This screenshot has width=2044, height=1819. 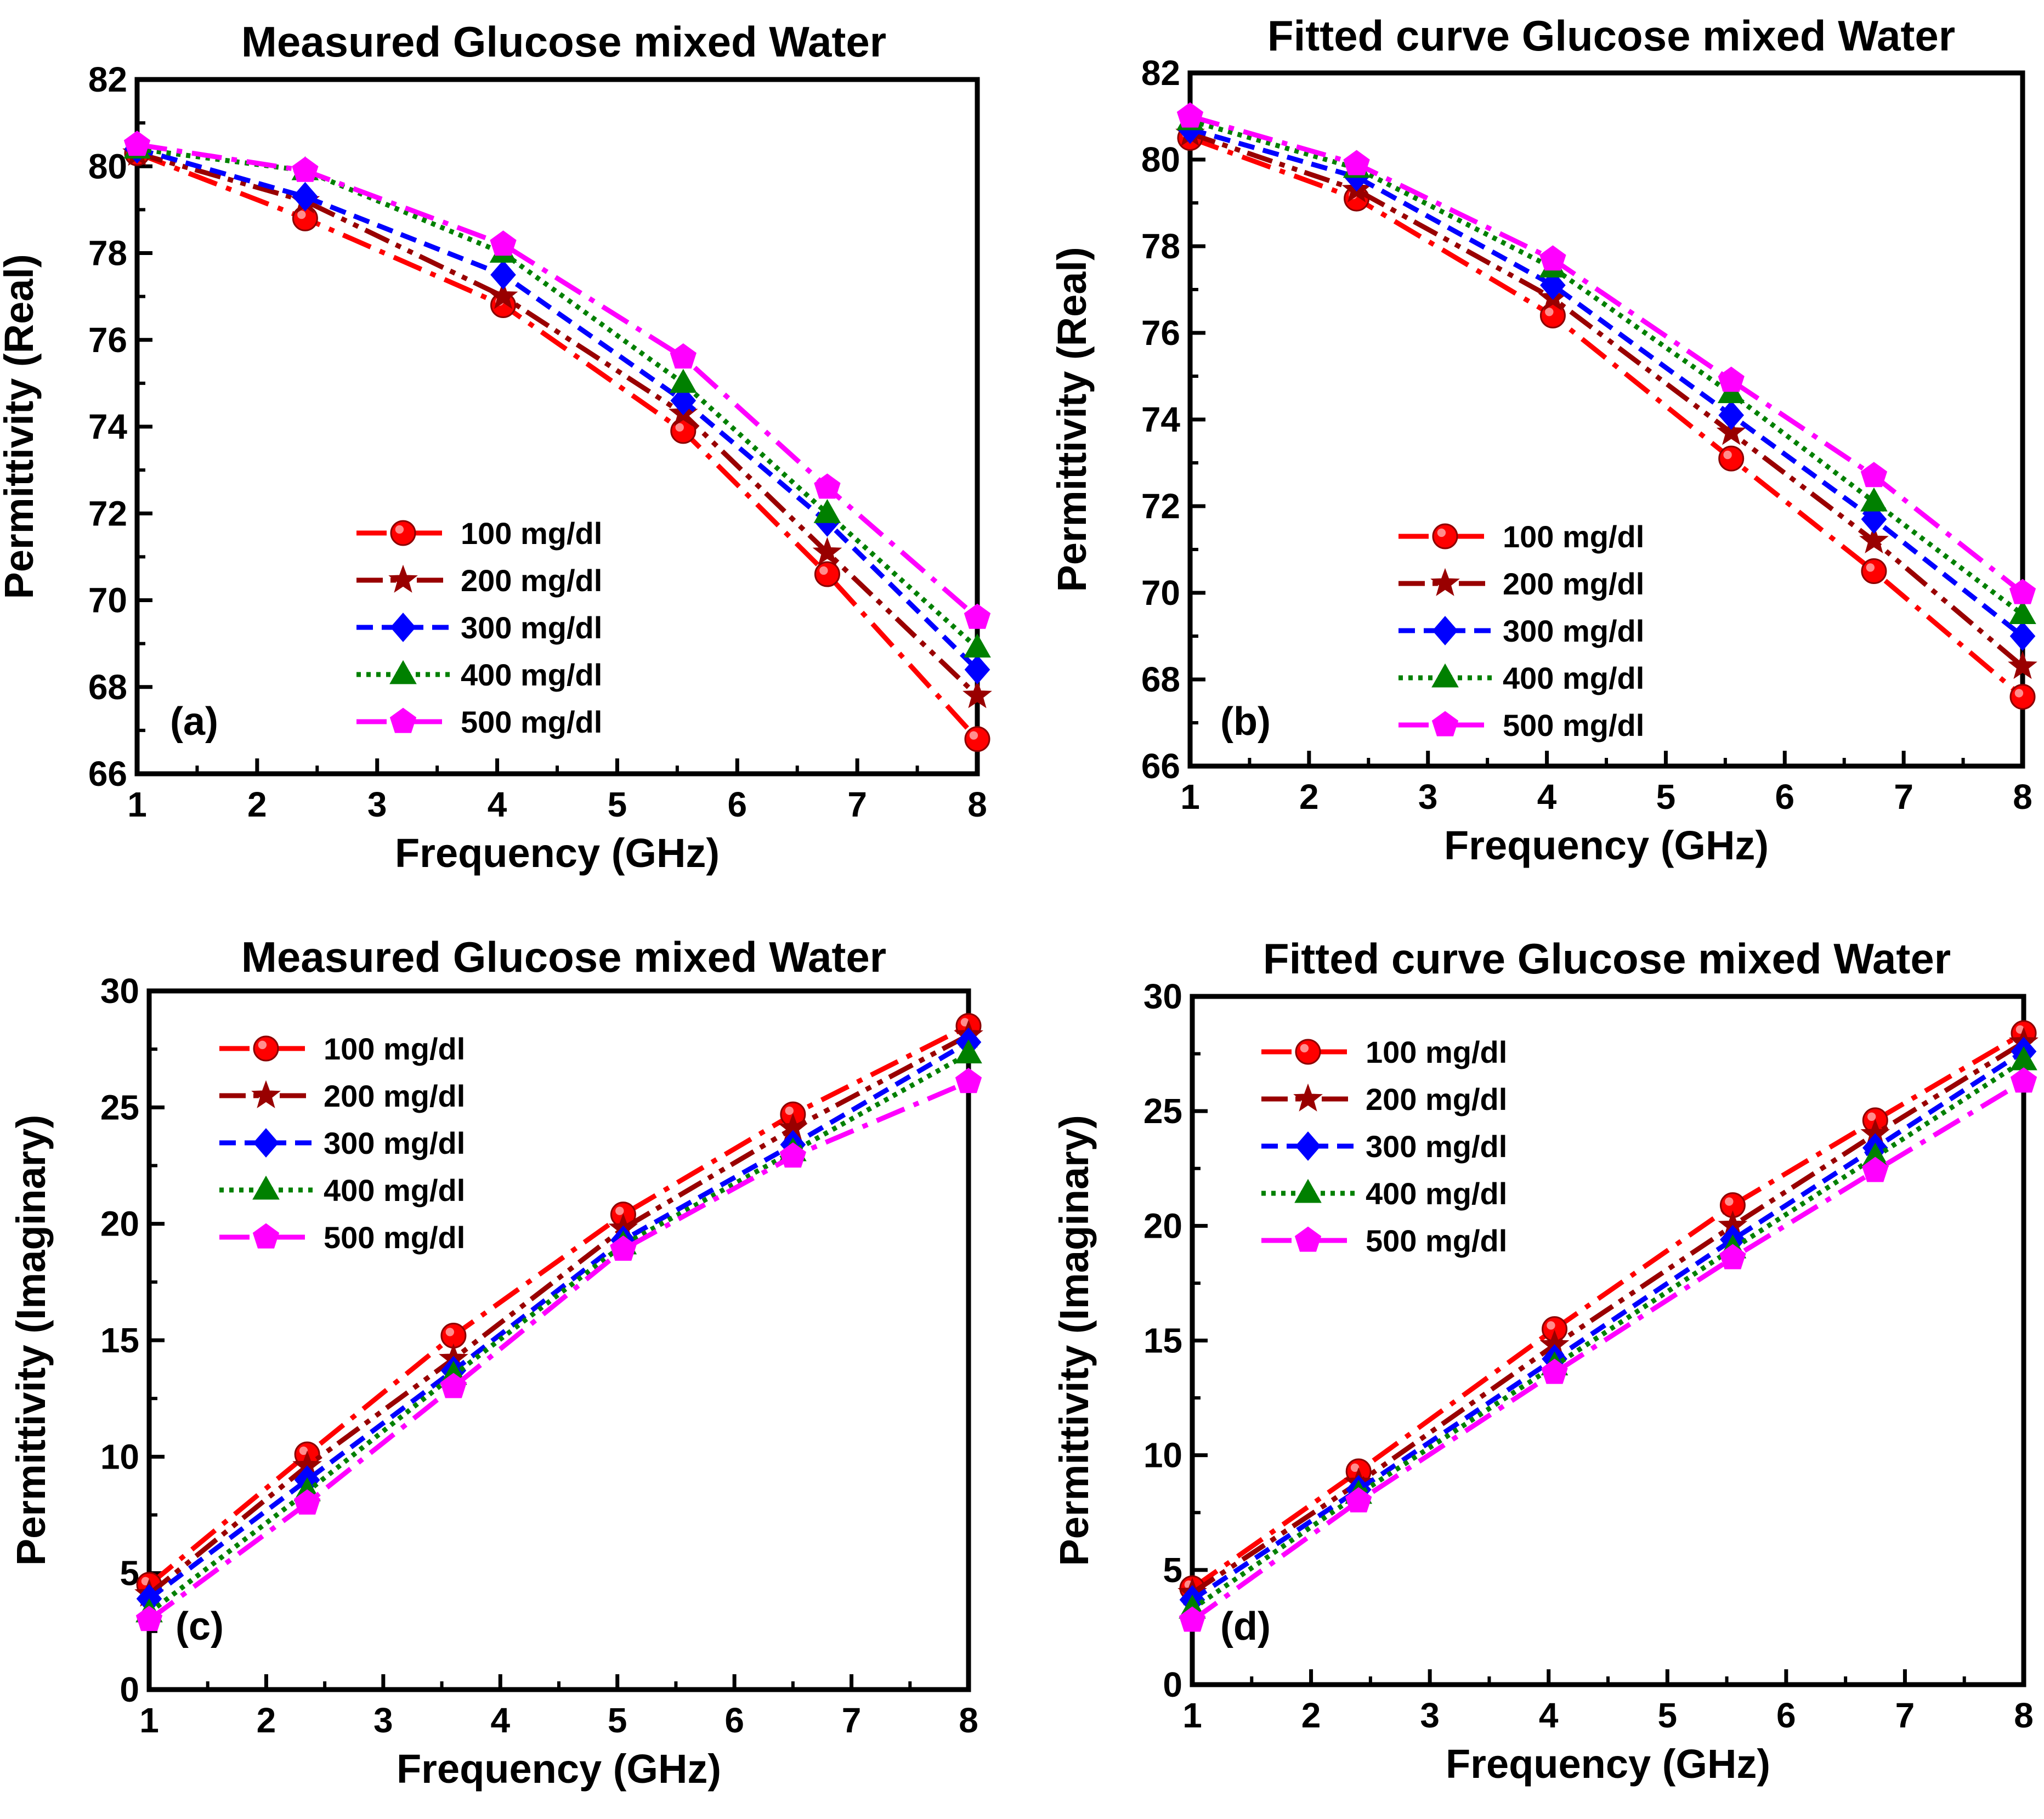 I want to click on panel-label: (b), so click(x=1245, y=722).